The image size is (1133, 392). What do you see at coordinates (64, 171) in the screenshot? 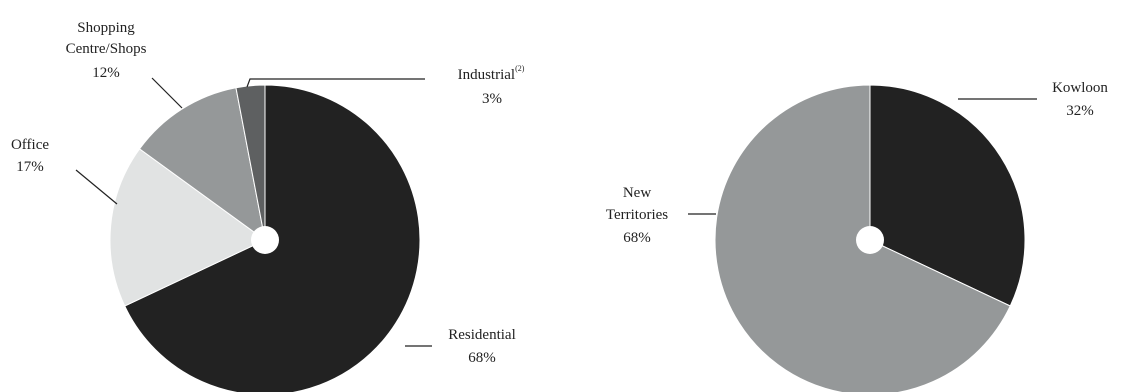
I see `label-office: Office 17%` at bounding box center [64, 171].